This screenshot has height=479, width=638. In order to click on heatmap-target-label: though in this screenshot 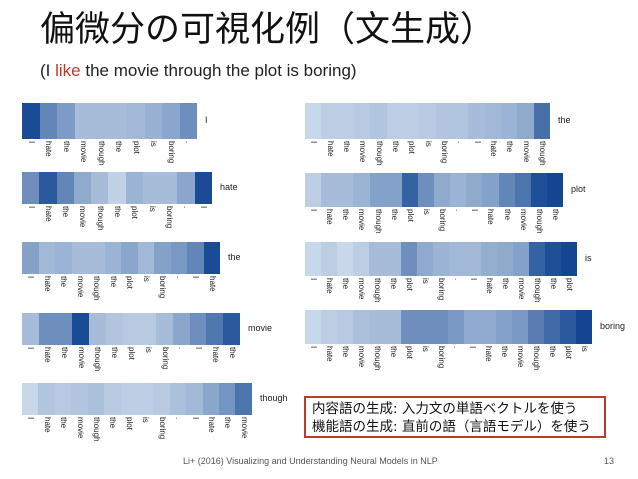, I will do `click(274, 398)`.